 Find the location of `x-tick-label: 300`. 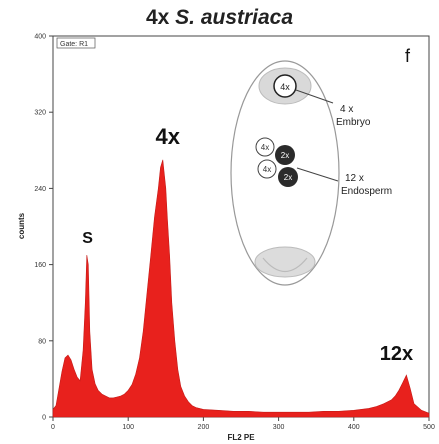

x-tick-label: 300 is located at coordinates (279, 427).